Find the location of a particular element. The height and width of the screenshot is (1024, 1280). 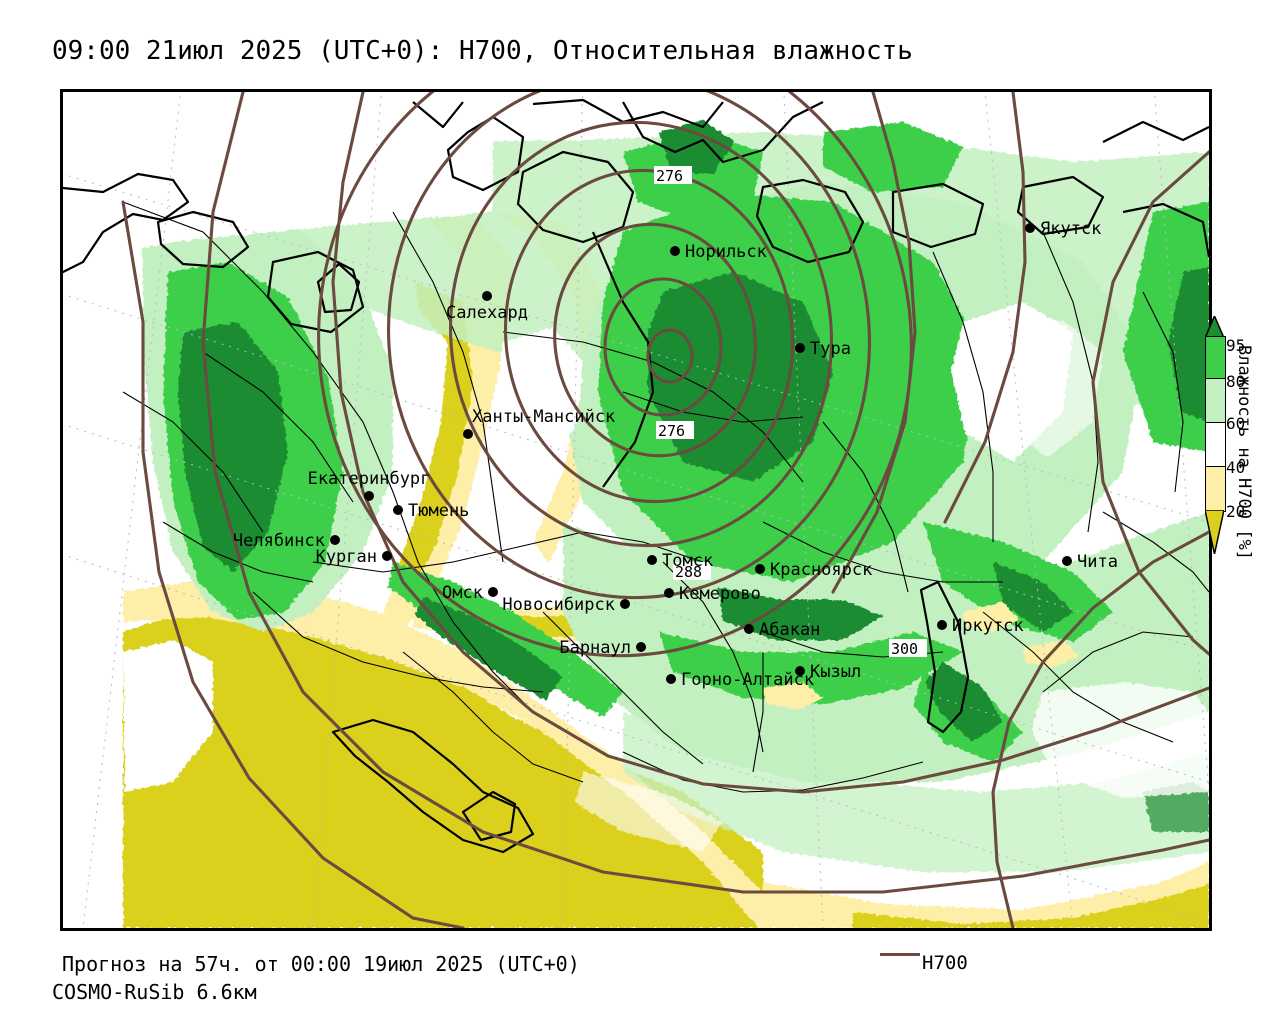

city-marker: Абакан is located at coordinates (782, 630).